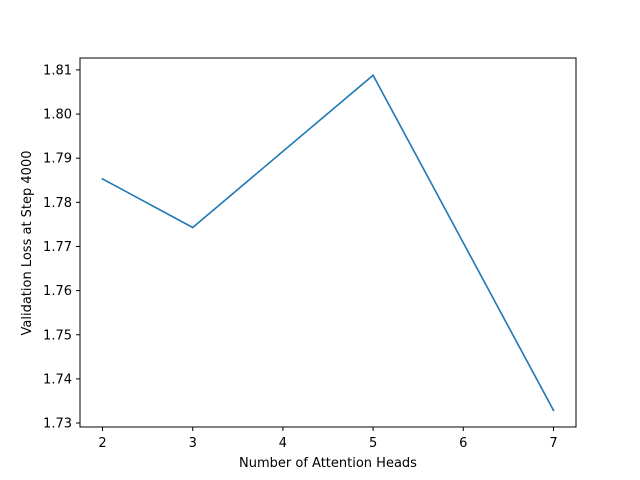 This screenshot has height=480, width=640. What do you see at coordinates (57, 70) in the screenshot?
I see `y-tick-label: 1.81` at bounding box center [57, 70].